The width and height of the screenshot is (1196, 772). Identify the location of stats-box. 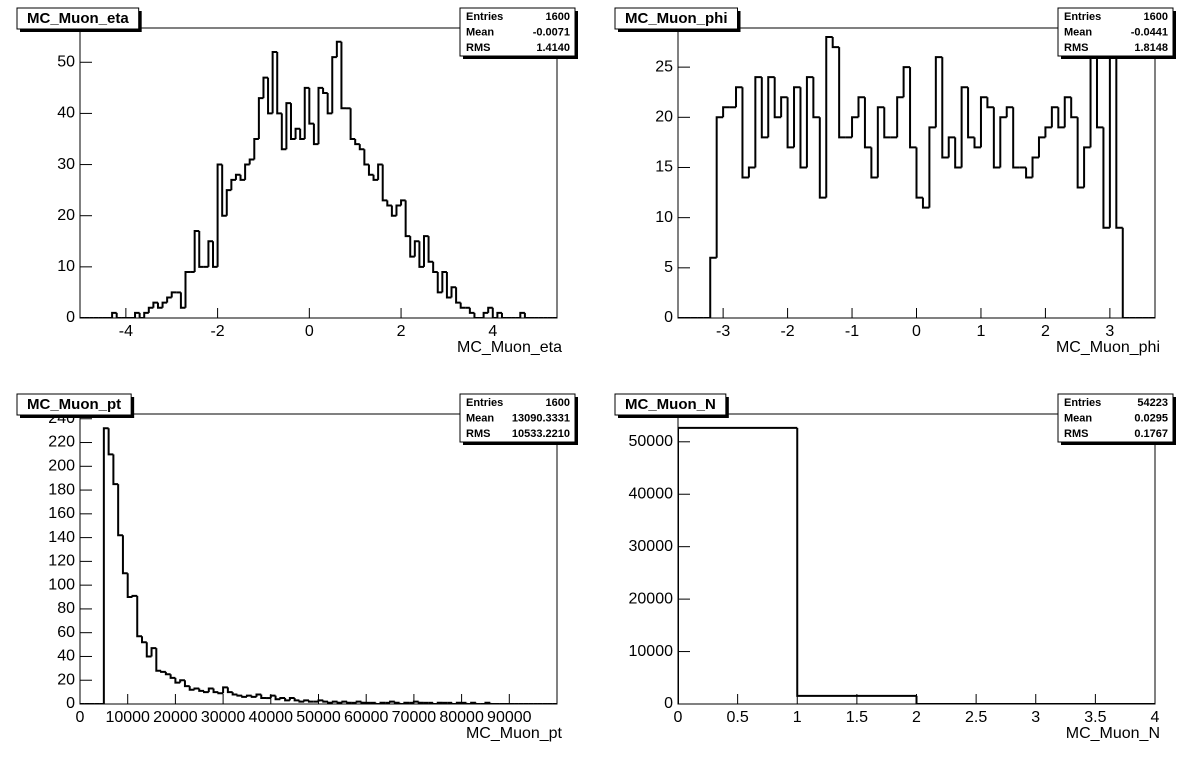
(517, 418).